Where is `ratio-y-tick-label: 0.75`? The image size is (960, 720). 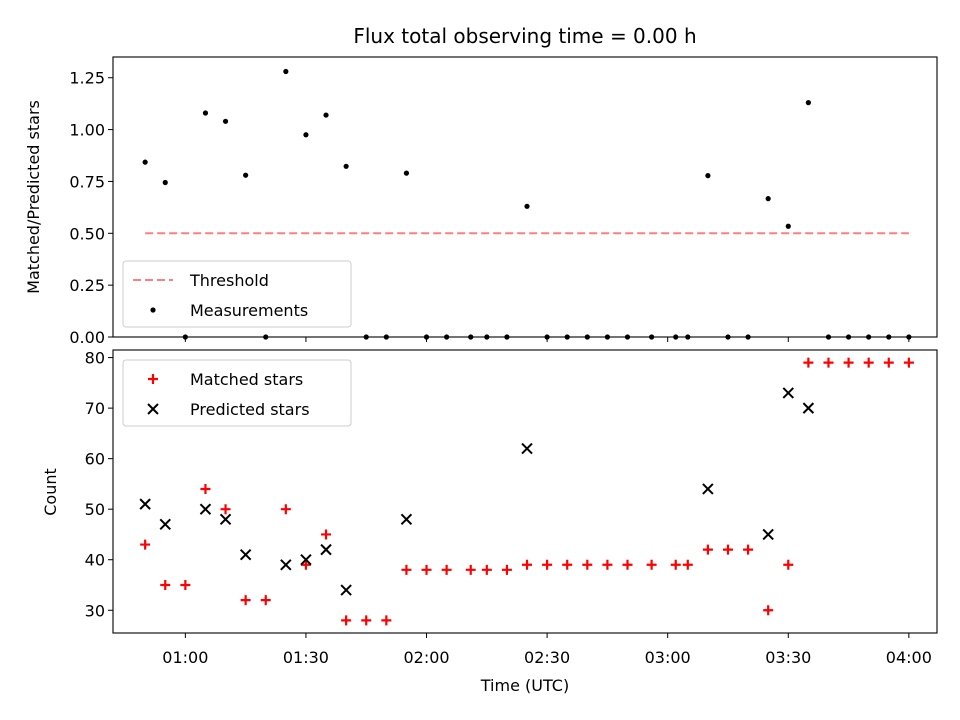 ratio-y-tick-label: 0.75 is located at coordinates (87, 181).